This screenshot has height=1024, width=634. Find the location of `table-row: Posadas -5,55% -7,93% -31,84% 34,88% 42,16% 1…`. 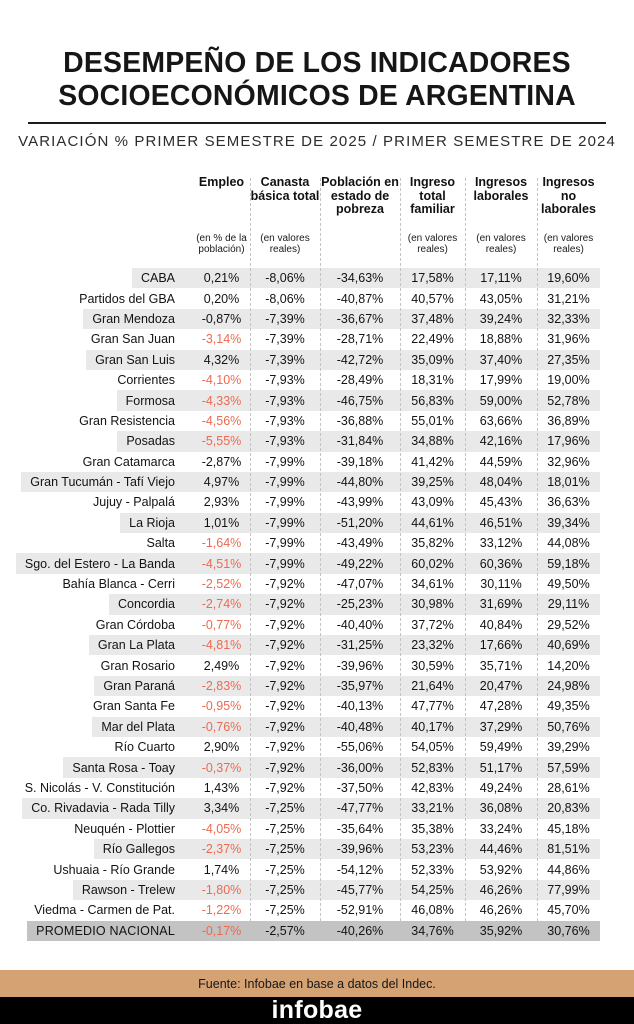

table-row: Posadas -5,55% -7,93% -31,84% 34,88% 42,16% 1… is located at coordinates (300, 441).